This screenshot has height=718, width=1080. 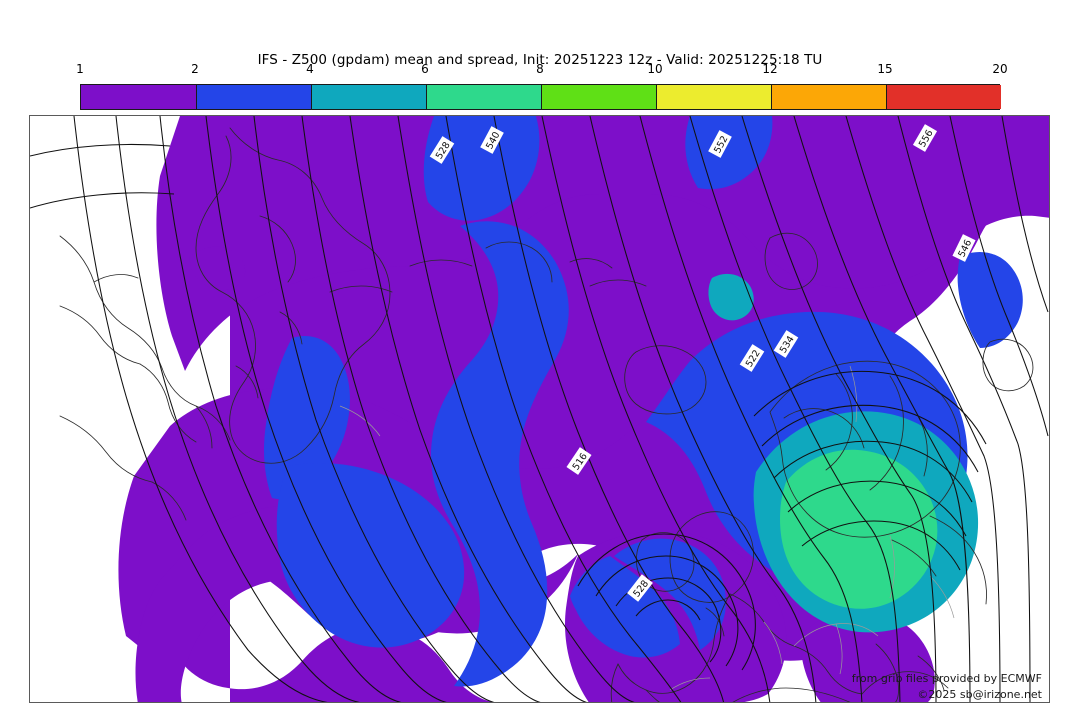 I want to click on colorbar-tick-6: 6, so click(x=425, y=69).